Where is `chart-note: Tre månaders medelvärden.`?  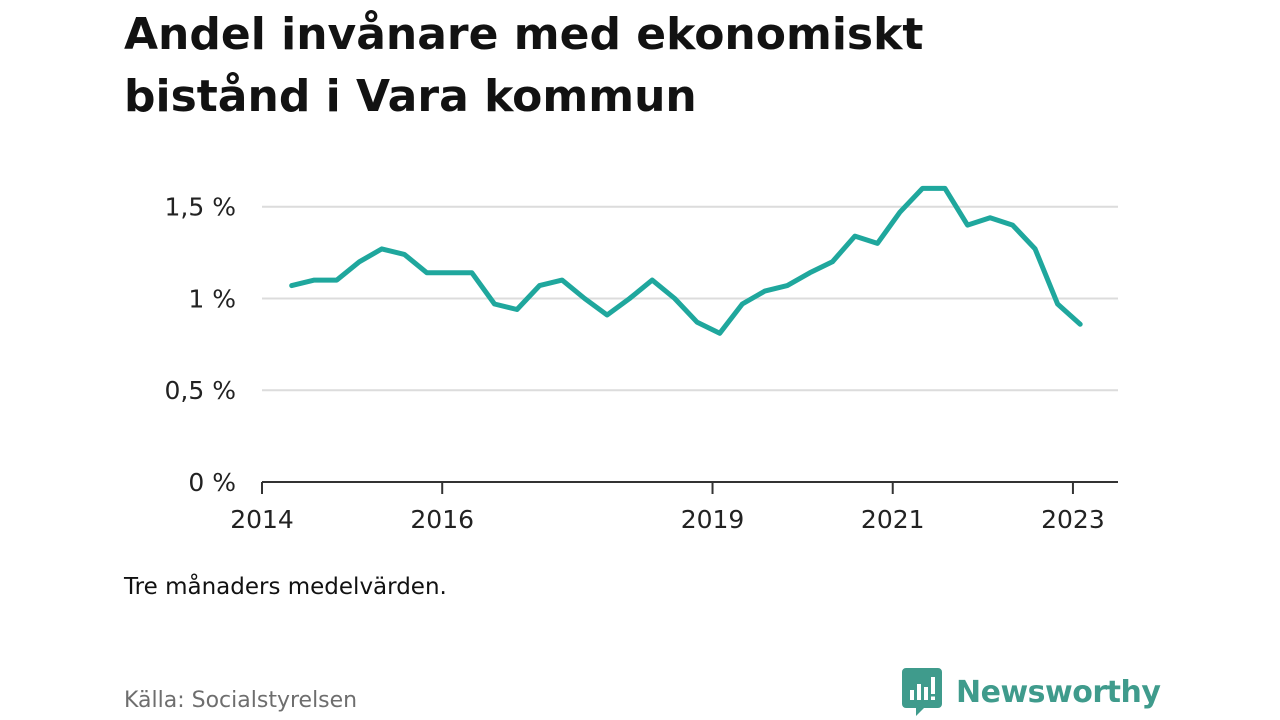
chart-note: Tre månaders medelvärden. is located at coordinates (285, 587).